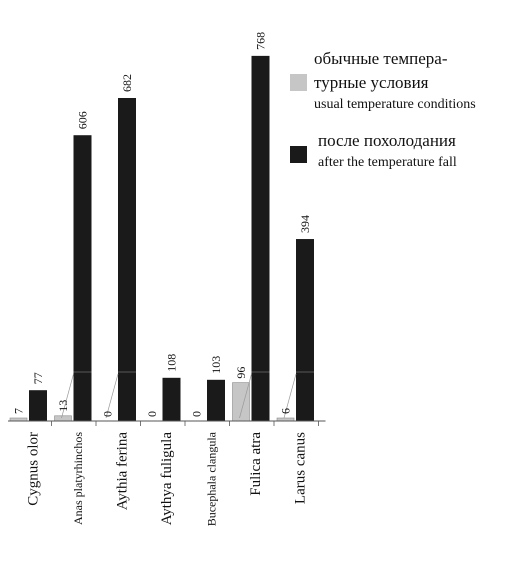 This screenshot has height=580, width=532. Describe the element at coordinates (286, 411) in the screenshot. I see `data-label-usual-6: 6` at that location.